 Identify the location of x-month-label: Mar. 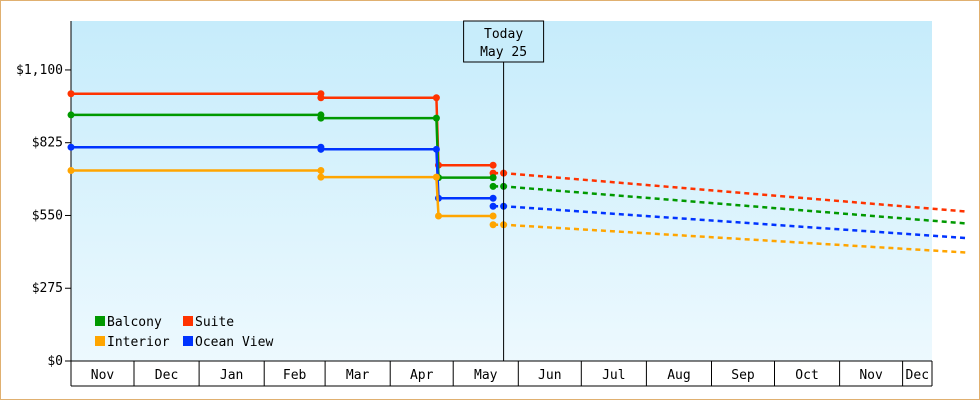
(358, 375).